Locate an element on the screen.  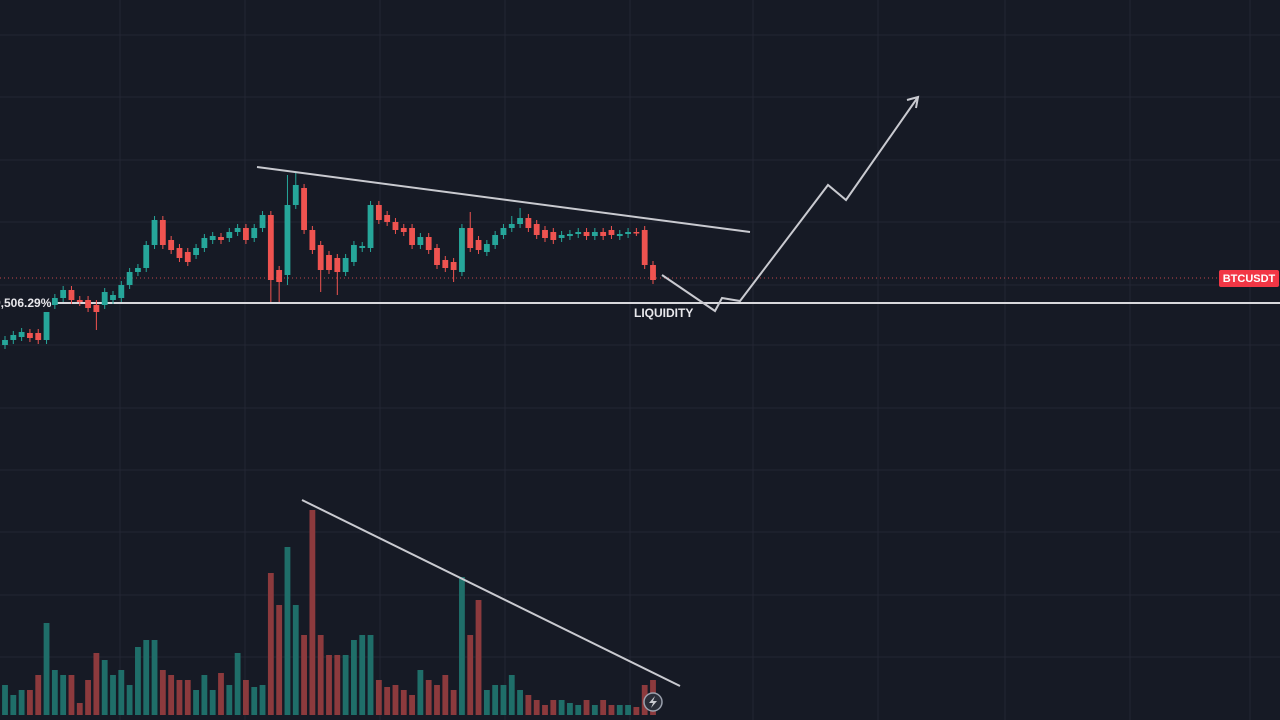
price-label: 9,506.29% is located at coordinates (26, 303).